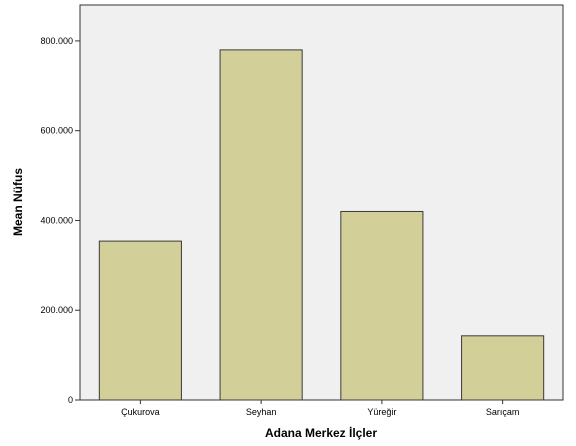 The width and height of the screenshot is (576, 446). I want to click on x-tick-label: Çukurova, so click(140, 412).